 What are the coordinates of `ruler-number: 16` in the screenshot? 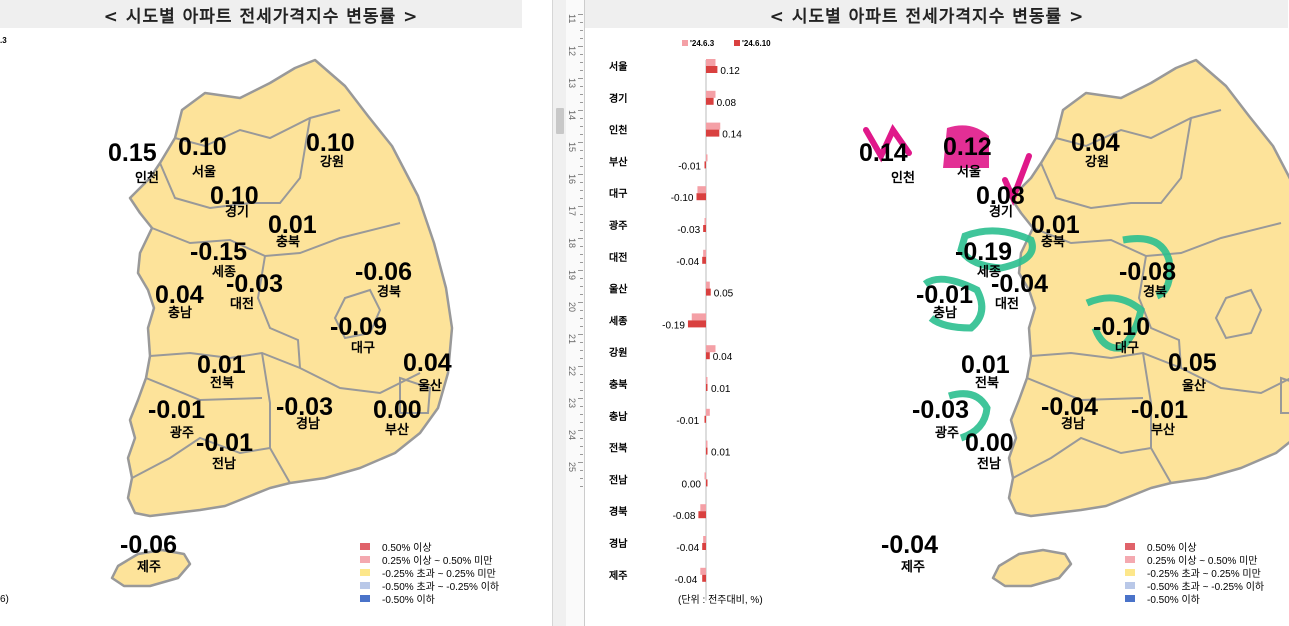 It's located at (572, 179).